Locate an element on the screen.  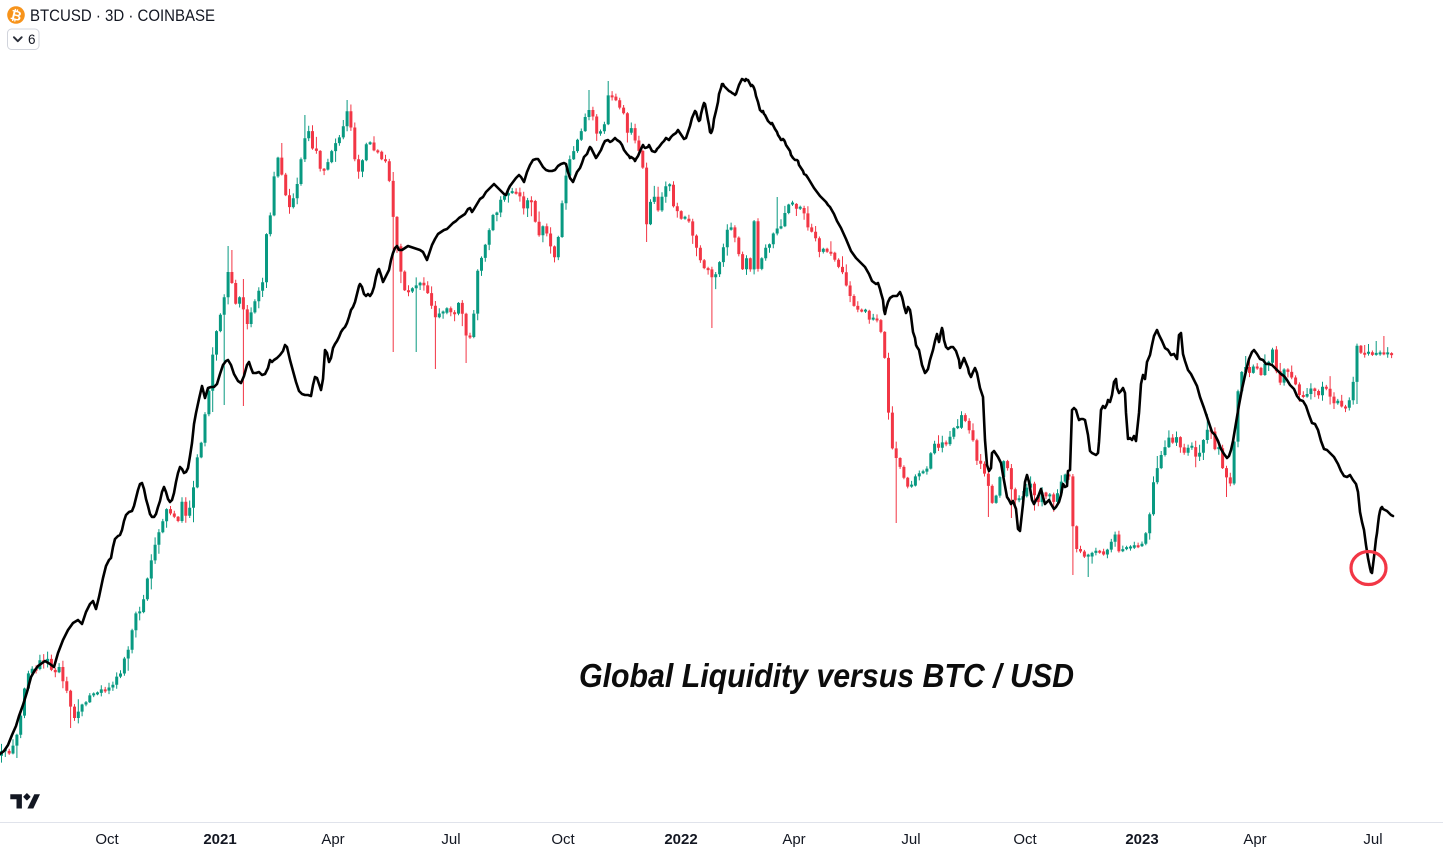
svg-text: 2023 is located at coordinates (1141, 839).